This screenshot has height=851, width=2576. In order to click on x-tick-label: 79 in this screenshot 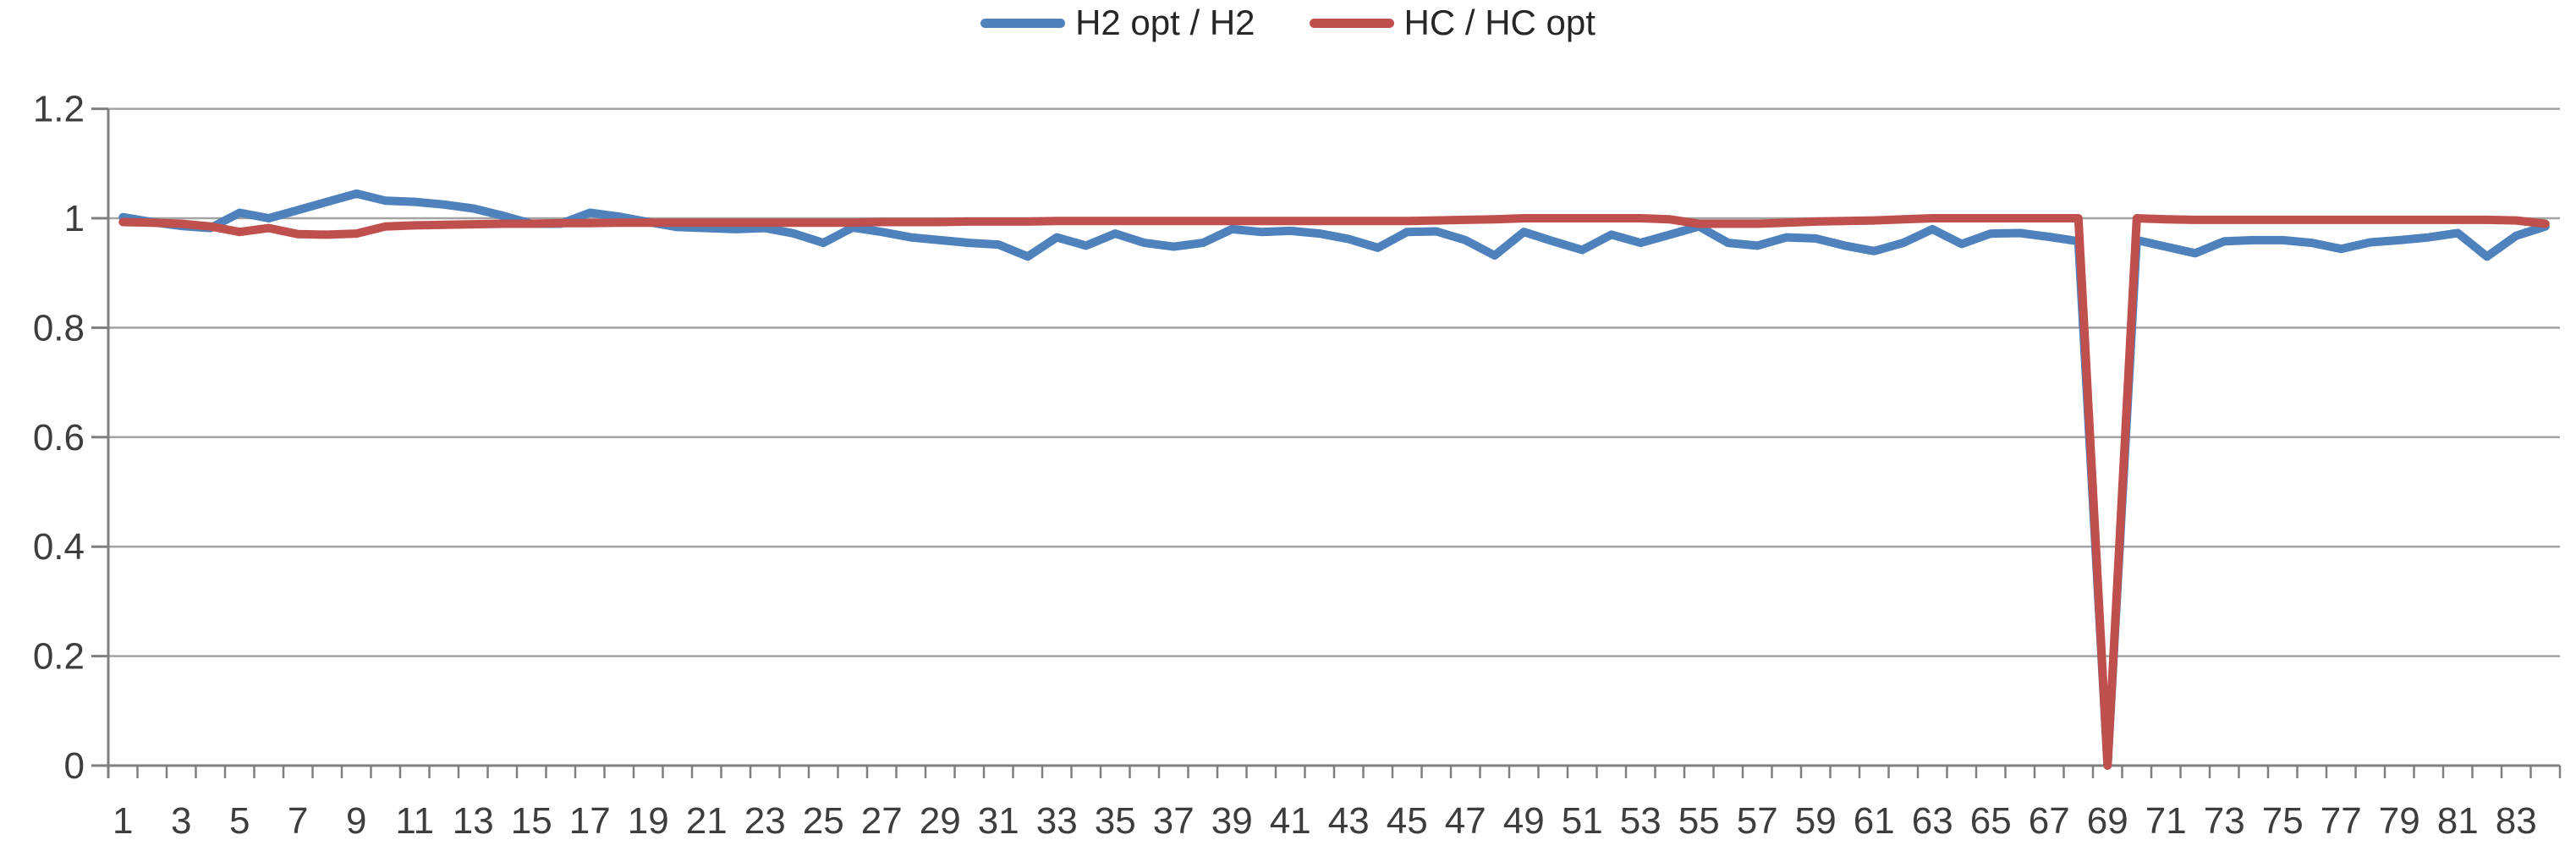, I will do `click(2399, 821)`.